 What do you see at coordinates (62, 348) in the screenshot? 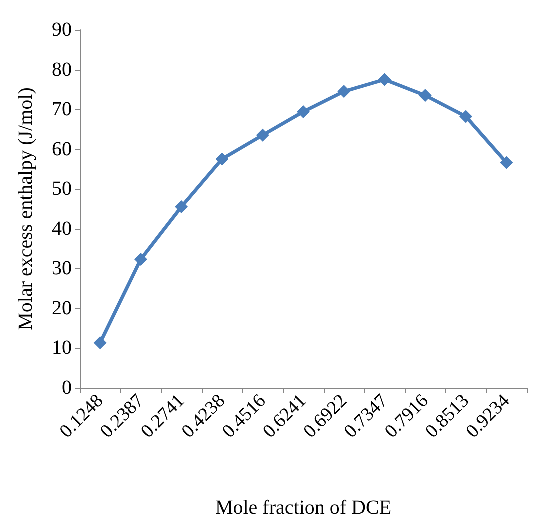
I see `y-tick-label: 10` at bounding box center [62, 348].